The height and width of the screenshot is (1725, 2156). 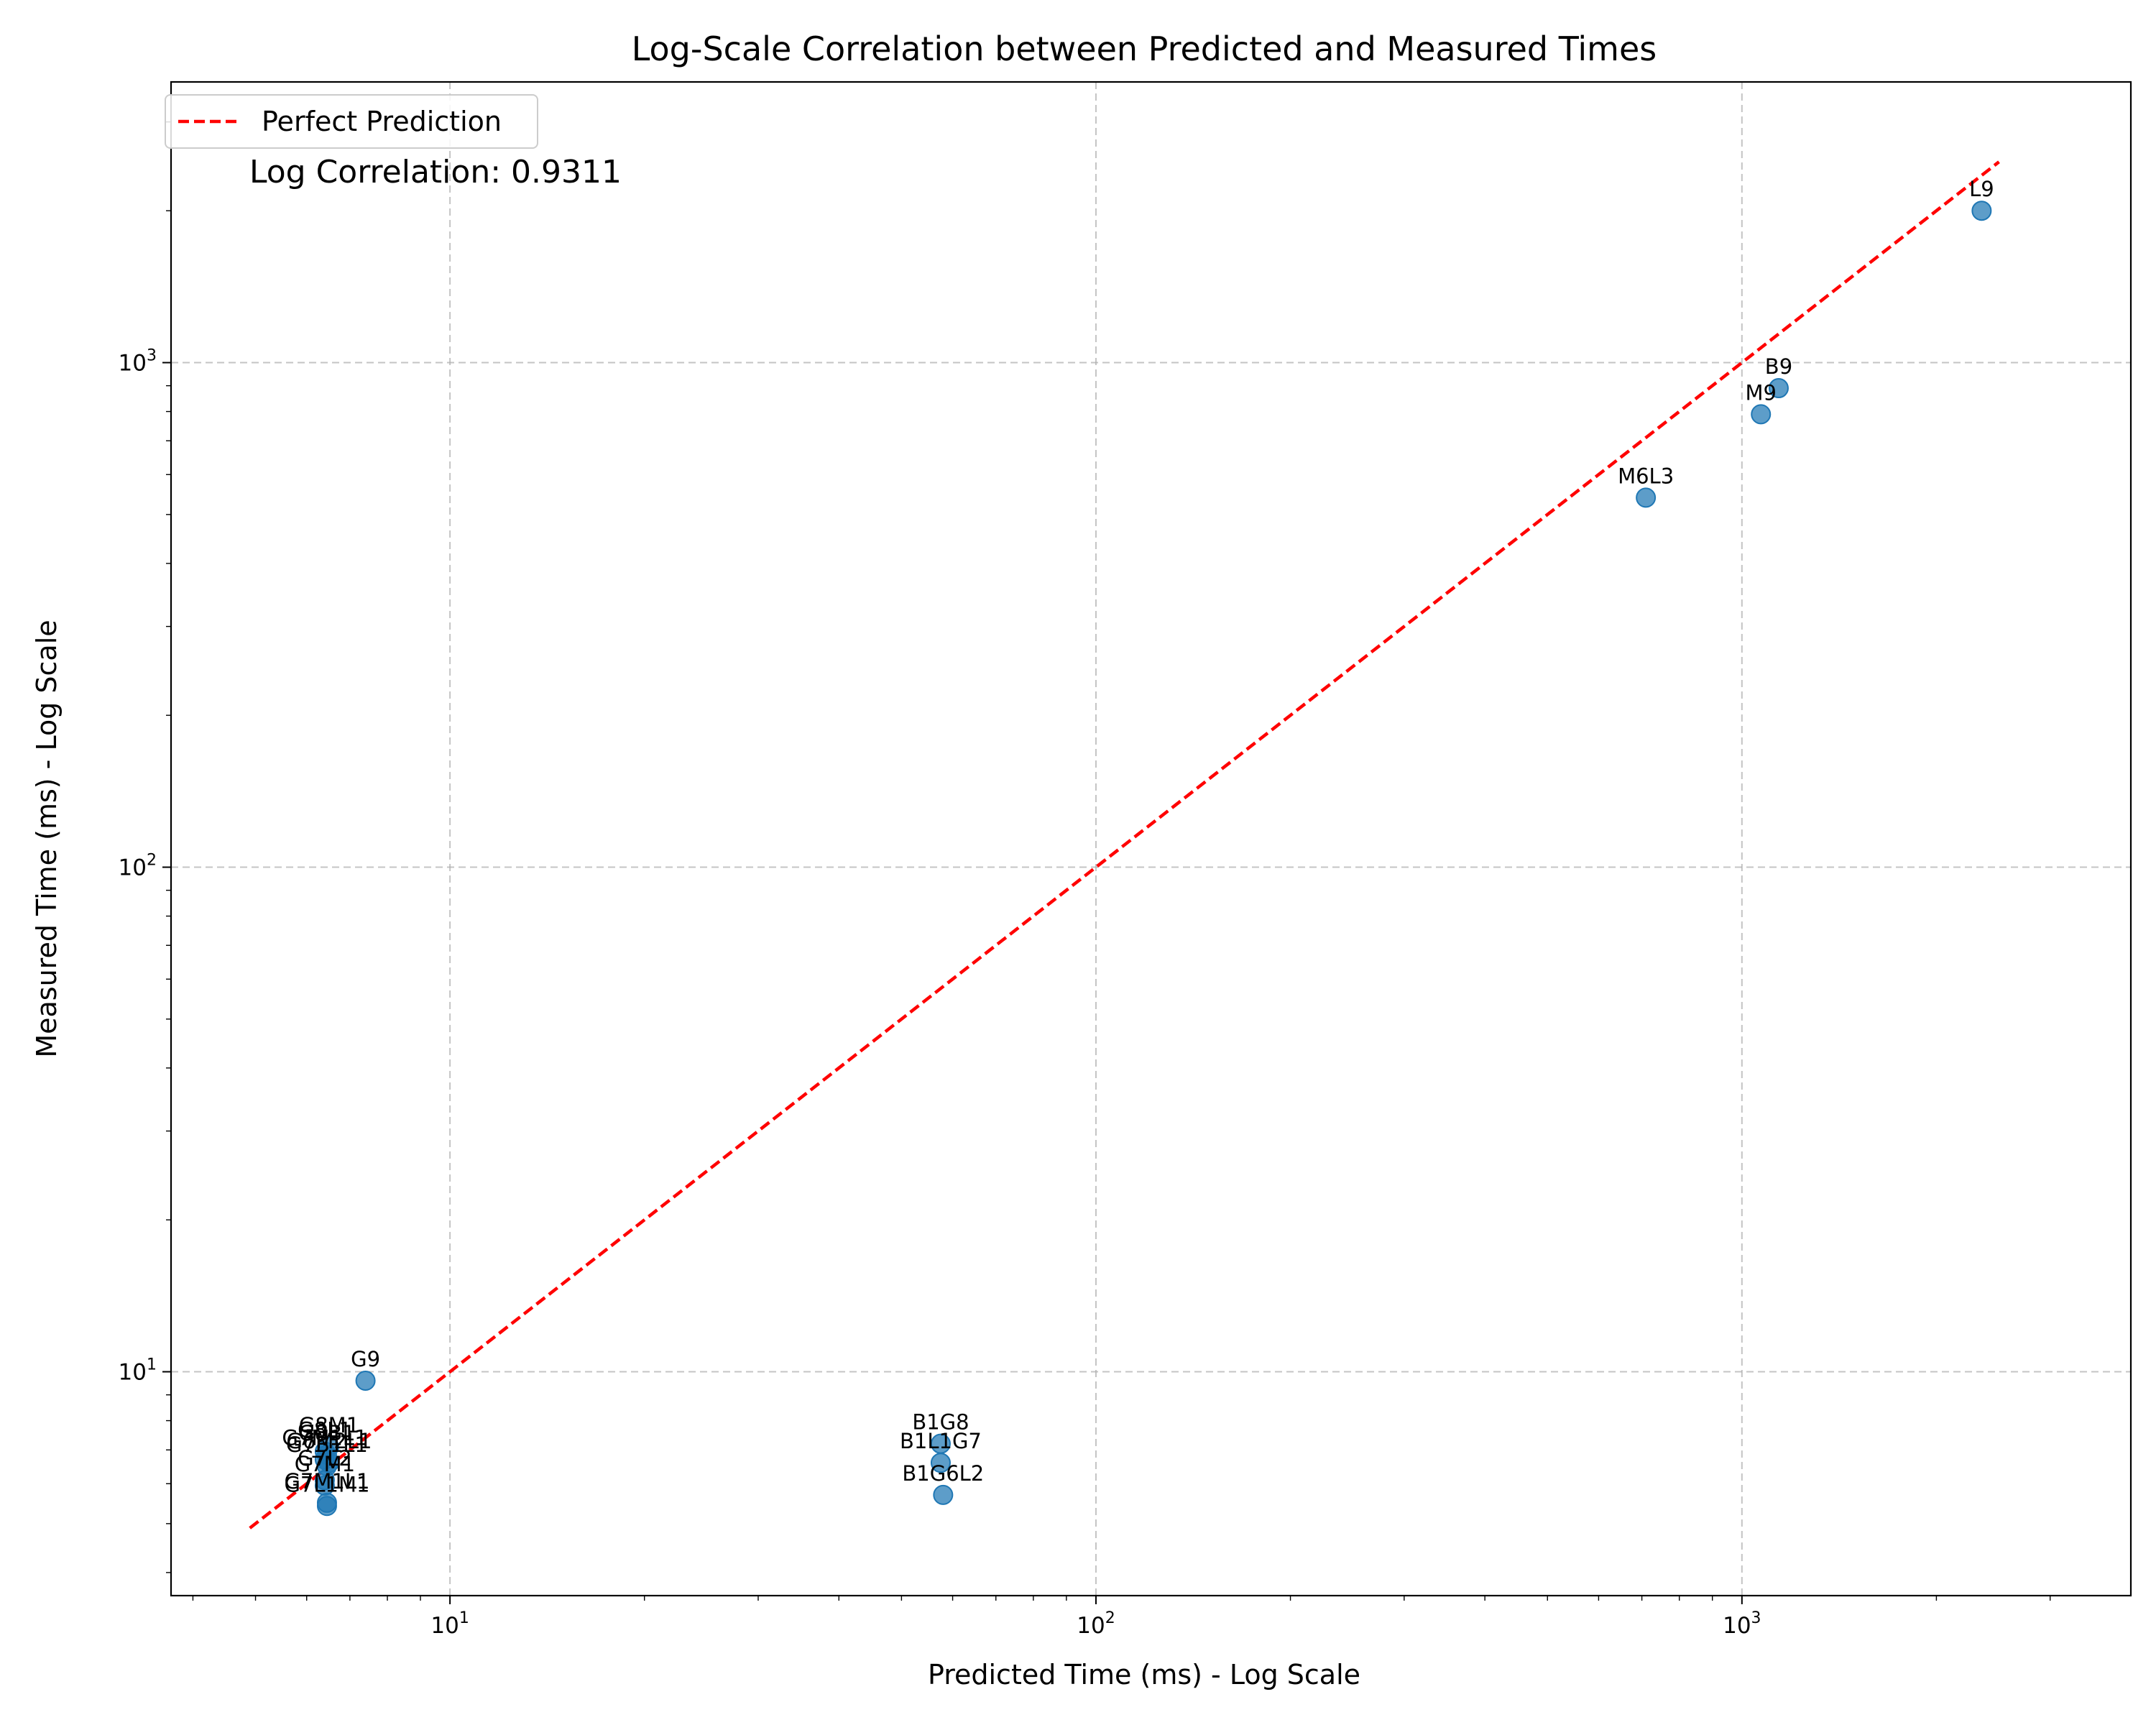 I want to click on point-label: B1L1G7, so click(x=941, y=1441).